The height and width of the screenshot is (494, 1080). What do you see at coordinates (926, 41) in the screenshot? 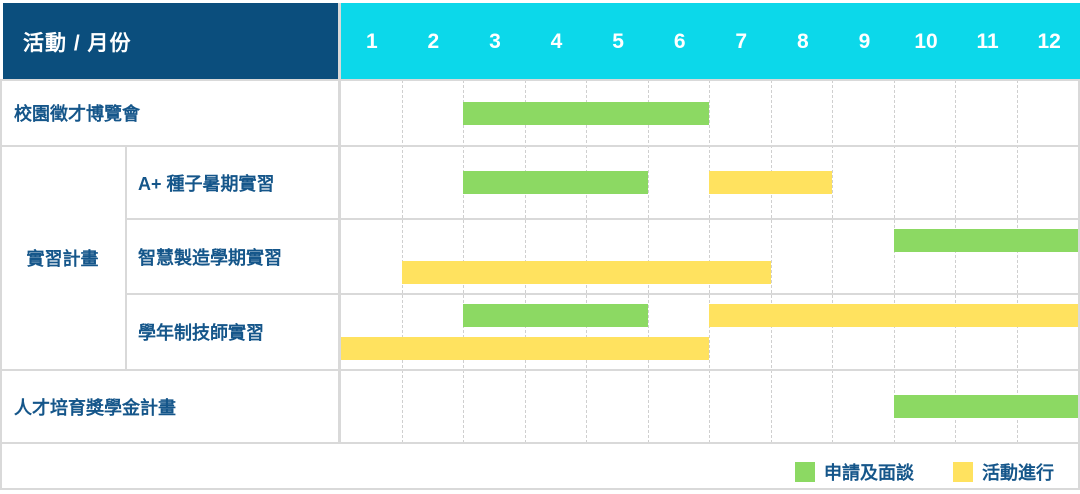
I see `month-label: 10` at bounding box center [926, 41].